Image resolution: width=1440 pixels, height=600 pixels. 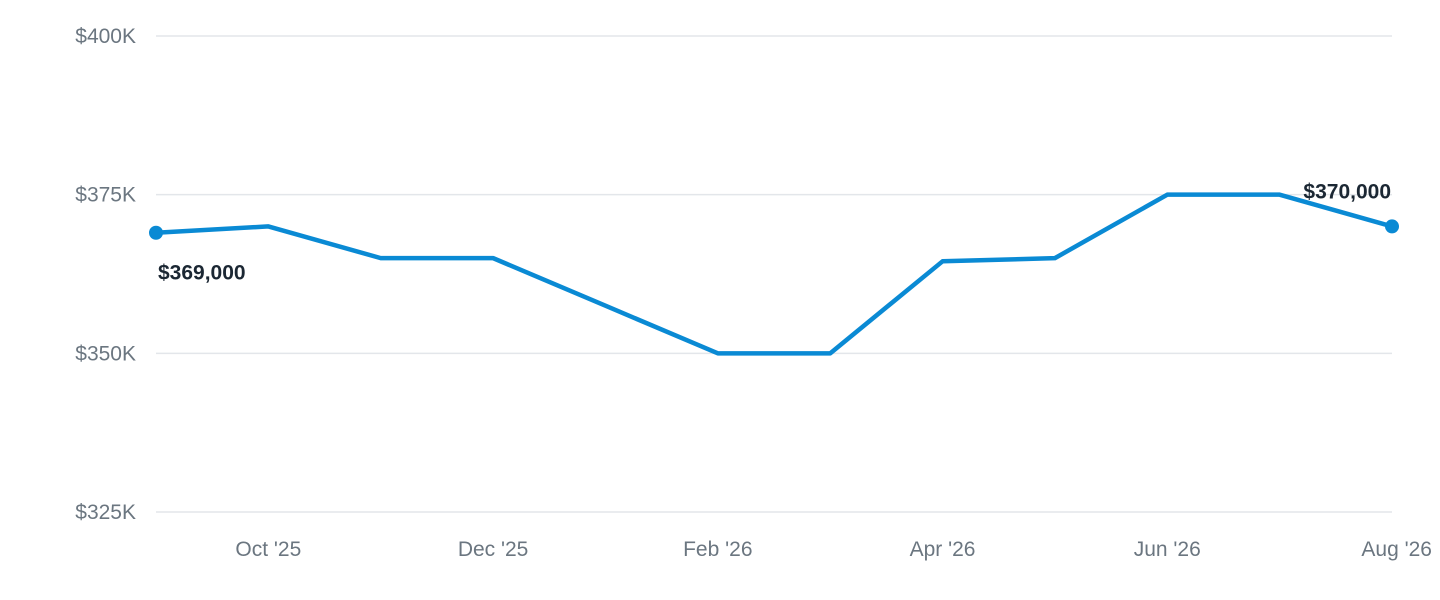 I want to click on data-label: $370,000, so click(x=1347, y=191).